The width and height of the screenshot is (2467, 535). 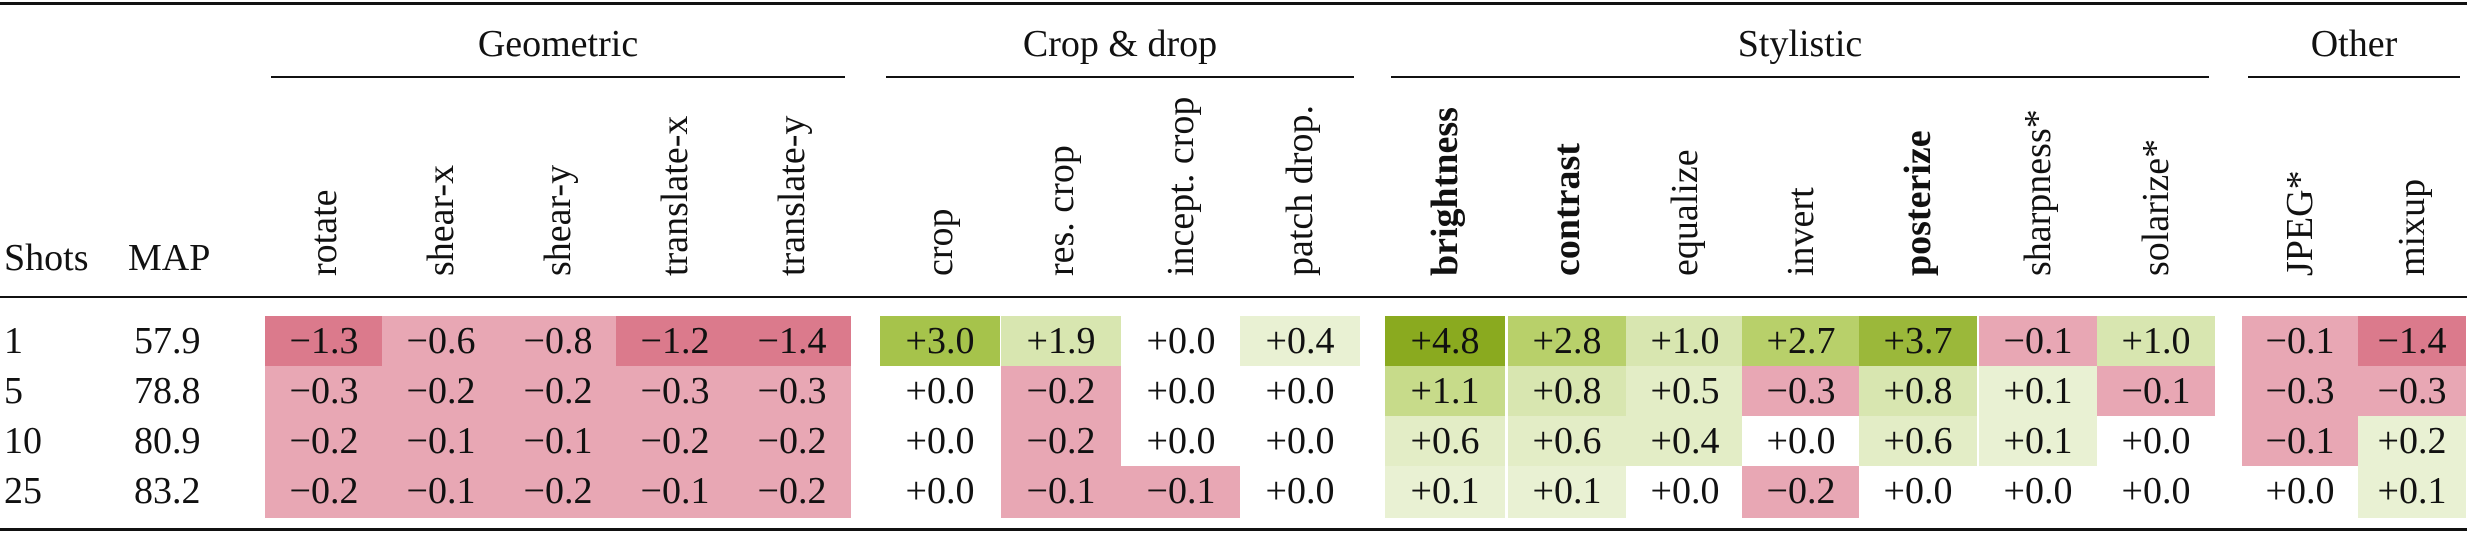 What do you see at coordinates (1061, 342) in the screenshot?
I see `table-cell: +1.9` at bounding box center [1061, 342].